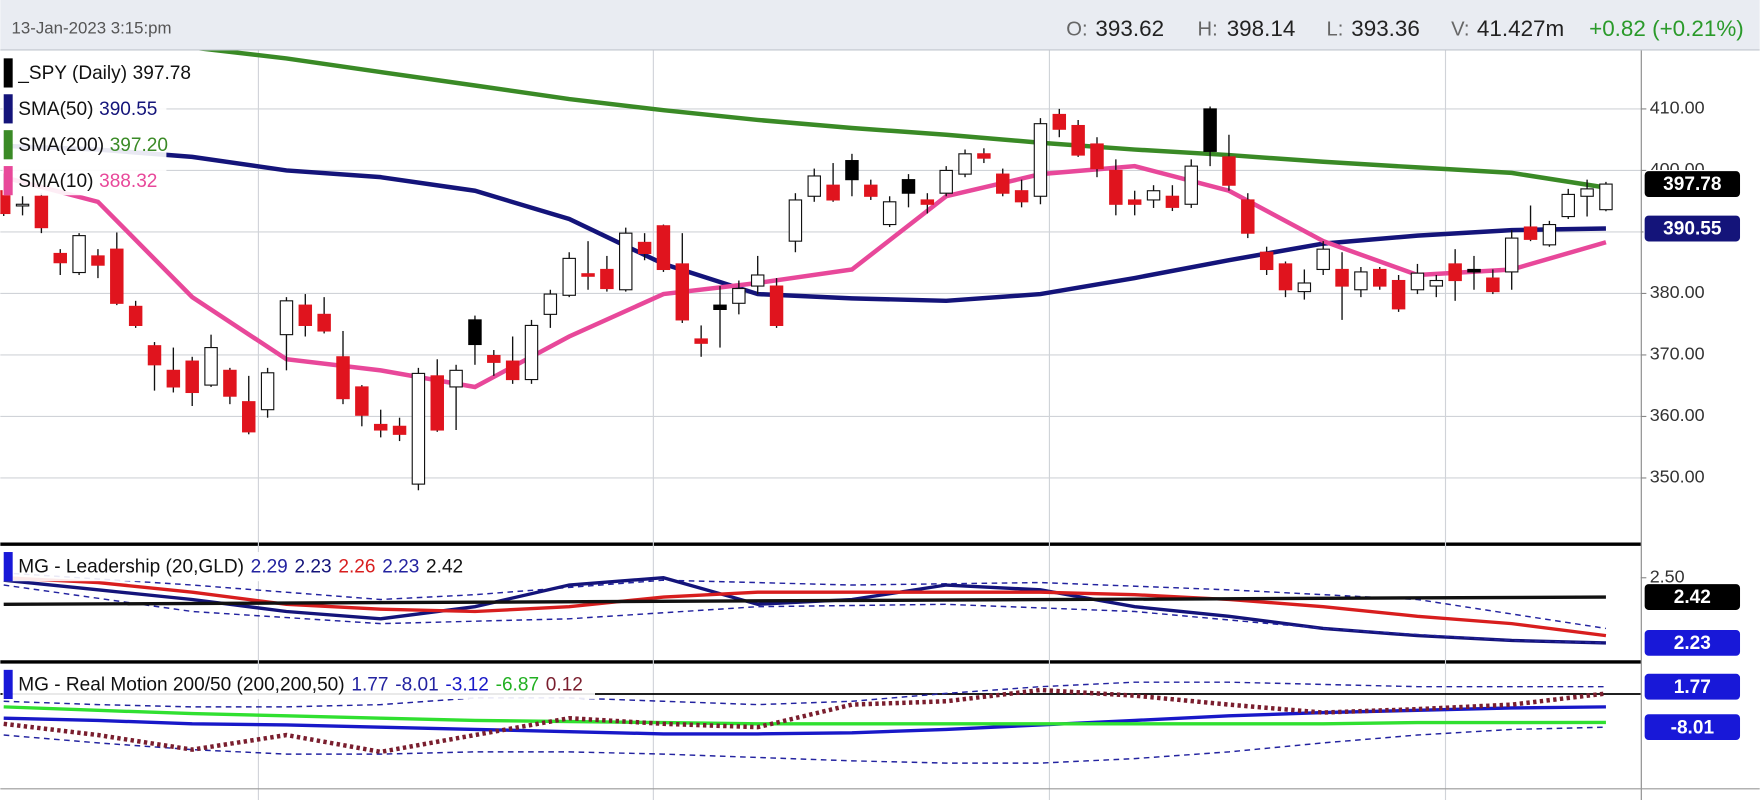 Image resolution: width=1760 pixels, height=800 pixels. What do you see at coordinates (61, 145) in the screenshot?
I see `legend-name: SMA(200)` at bounding box center [61, 145].